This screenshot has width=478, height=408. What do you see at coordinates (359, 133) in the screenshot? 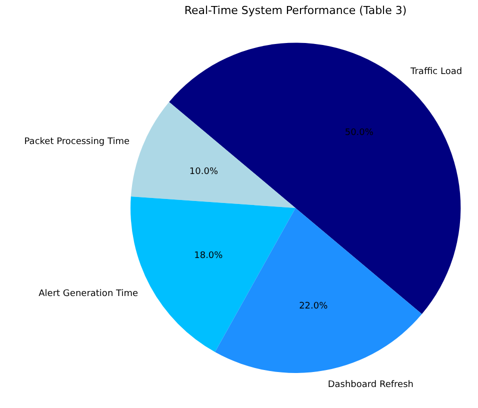
I see `data-label: 50.0%` at bounding box center [359, 133].